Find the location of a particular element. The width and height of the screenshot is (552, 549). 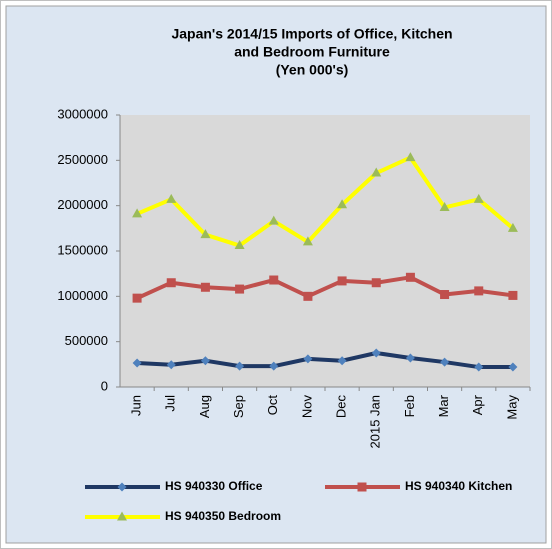

chart-title: (Yen 000's) is located at coordinates (312, 70).